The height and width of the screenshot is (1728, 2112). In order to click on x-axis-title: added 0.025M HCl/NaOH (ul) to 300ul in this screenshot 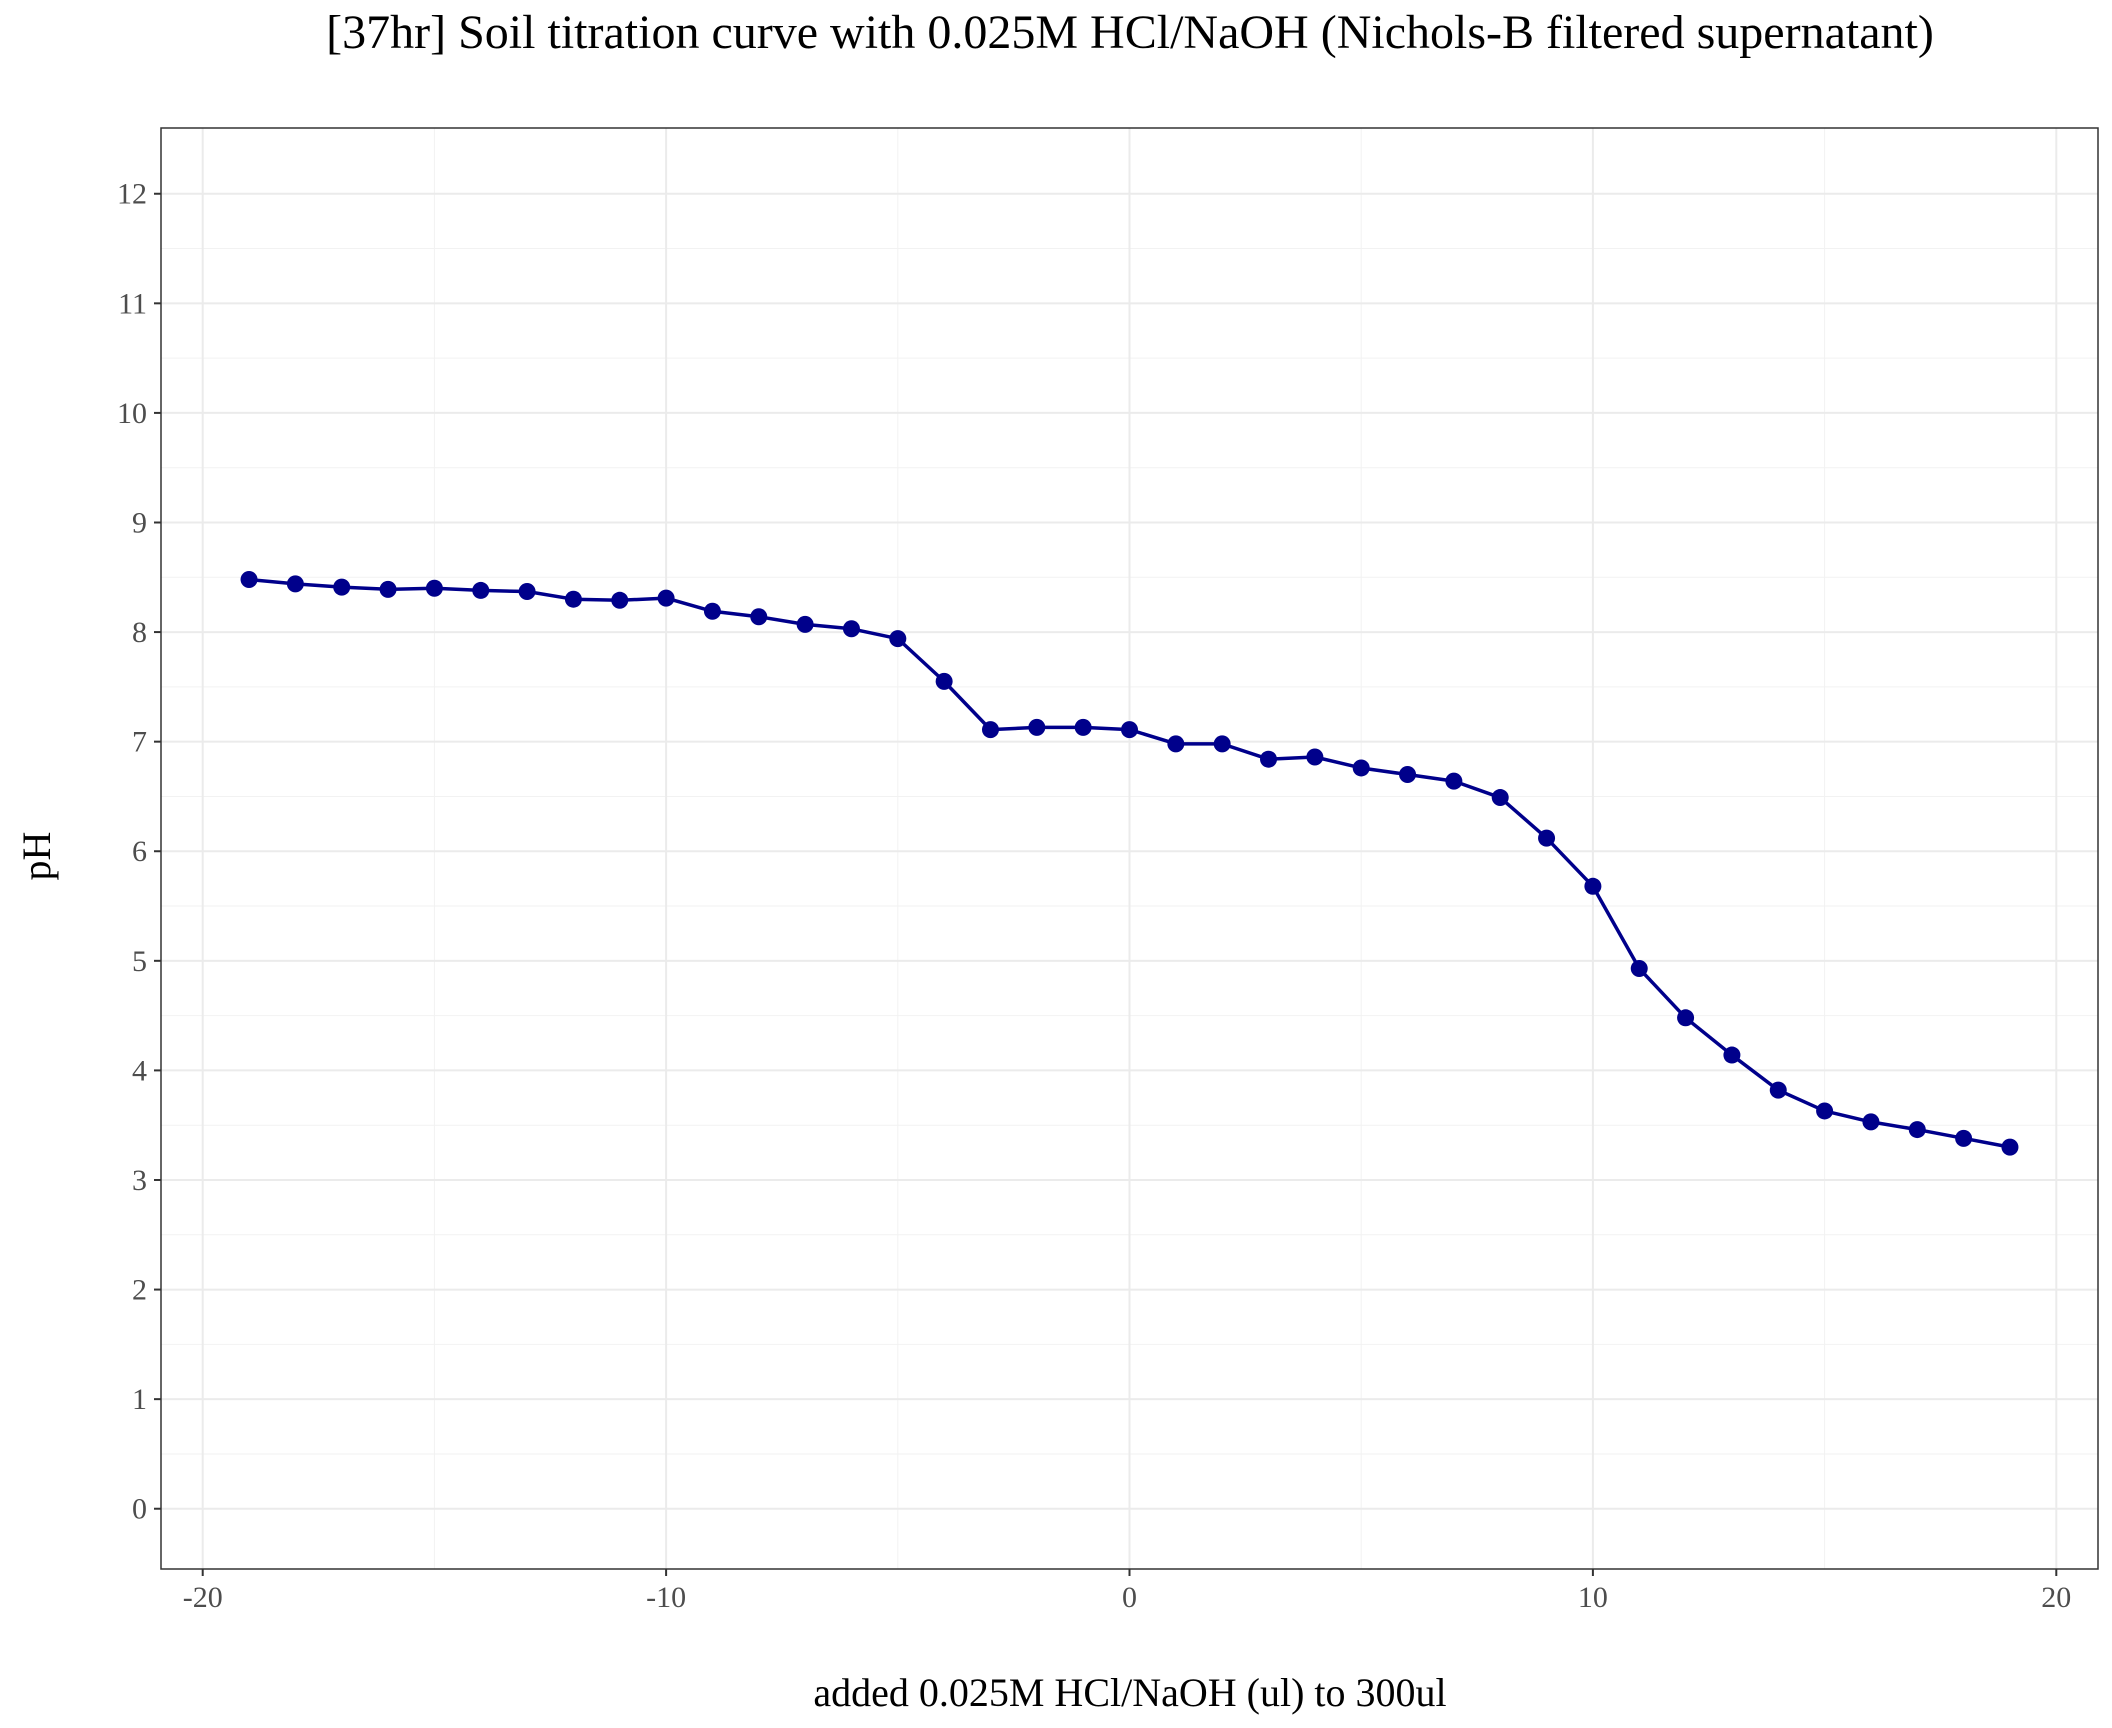, I will do `click(1129, 1692)`.